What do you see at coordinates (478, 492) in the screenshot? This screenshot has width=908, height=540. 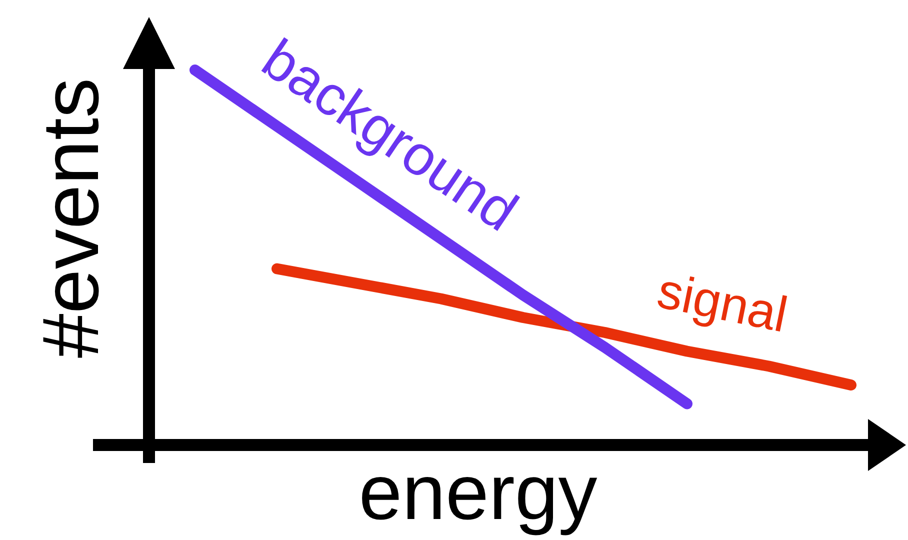 I see `x-axis-title: energy` at bounding box center [478, 492].